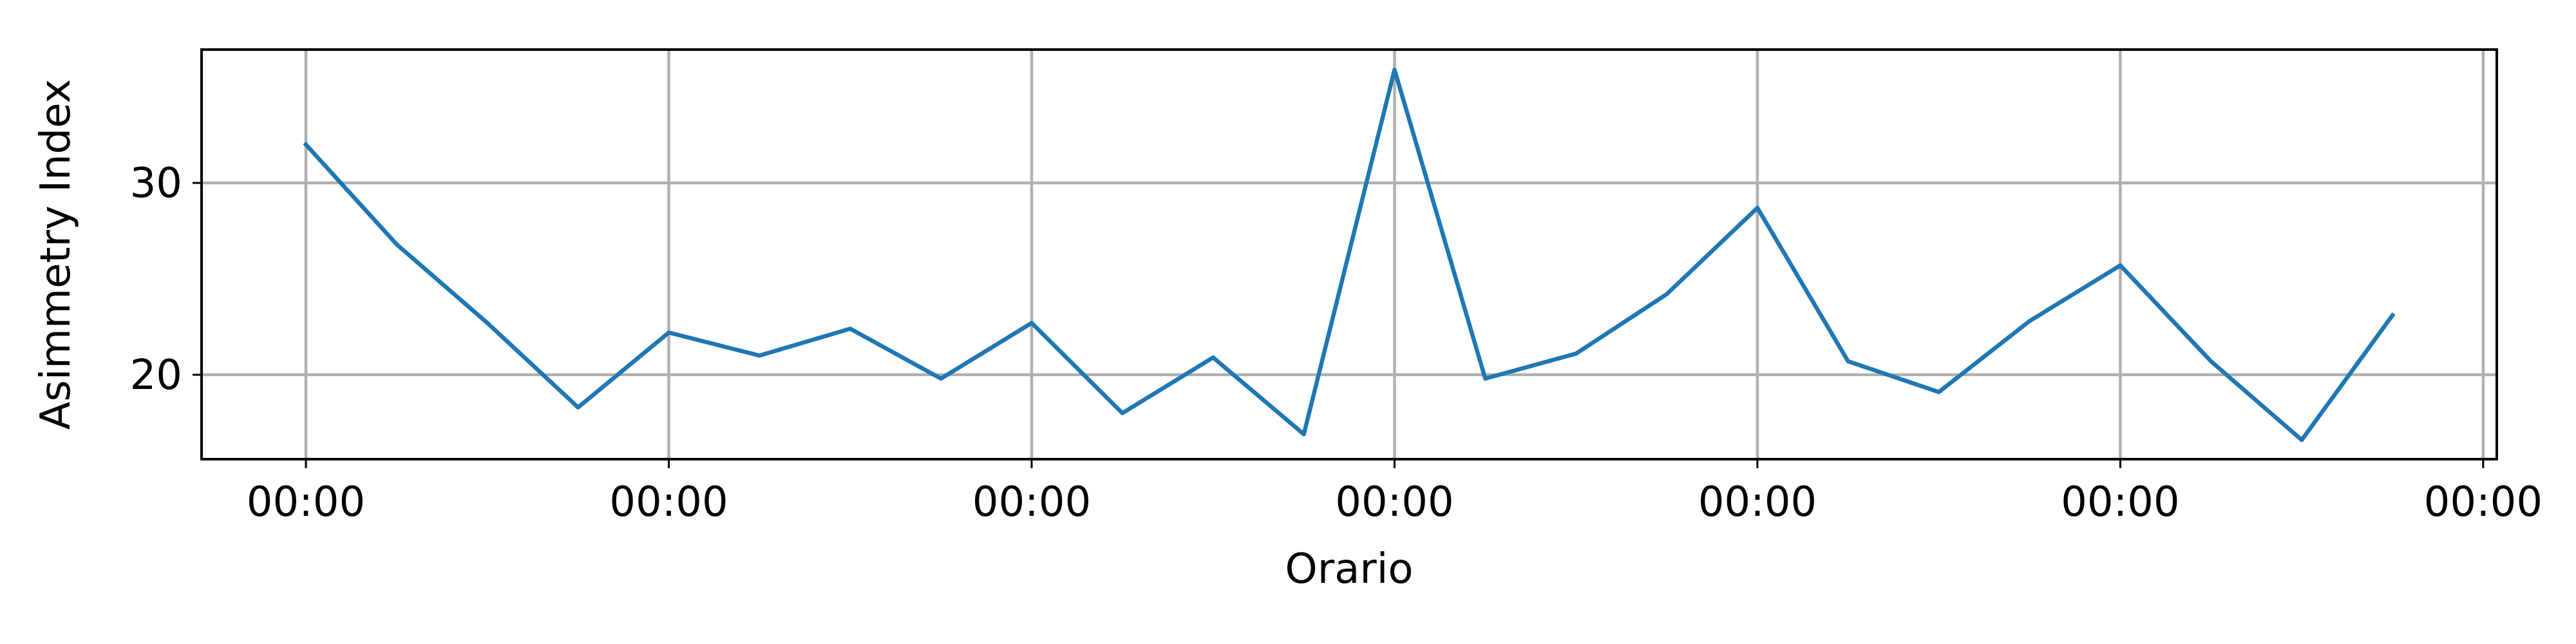 The image size is (2576, 644). I want to click on y-axis-label: Asimmetry Index, so click(56, 255).